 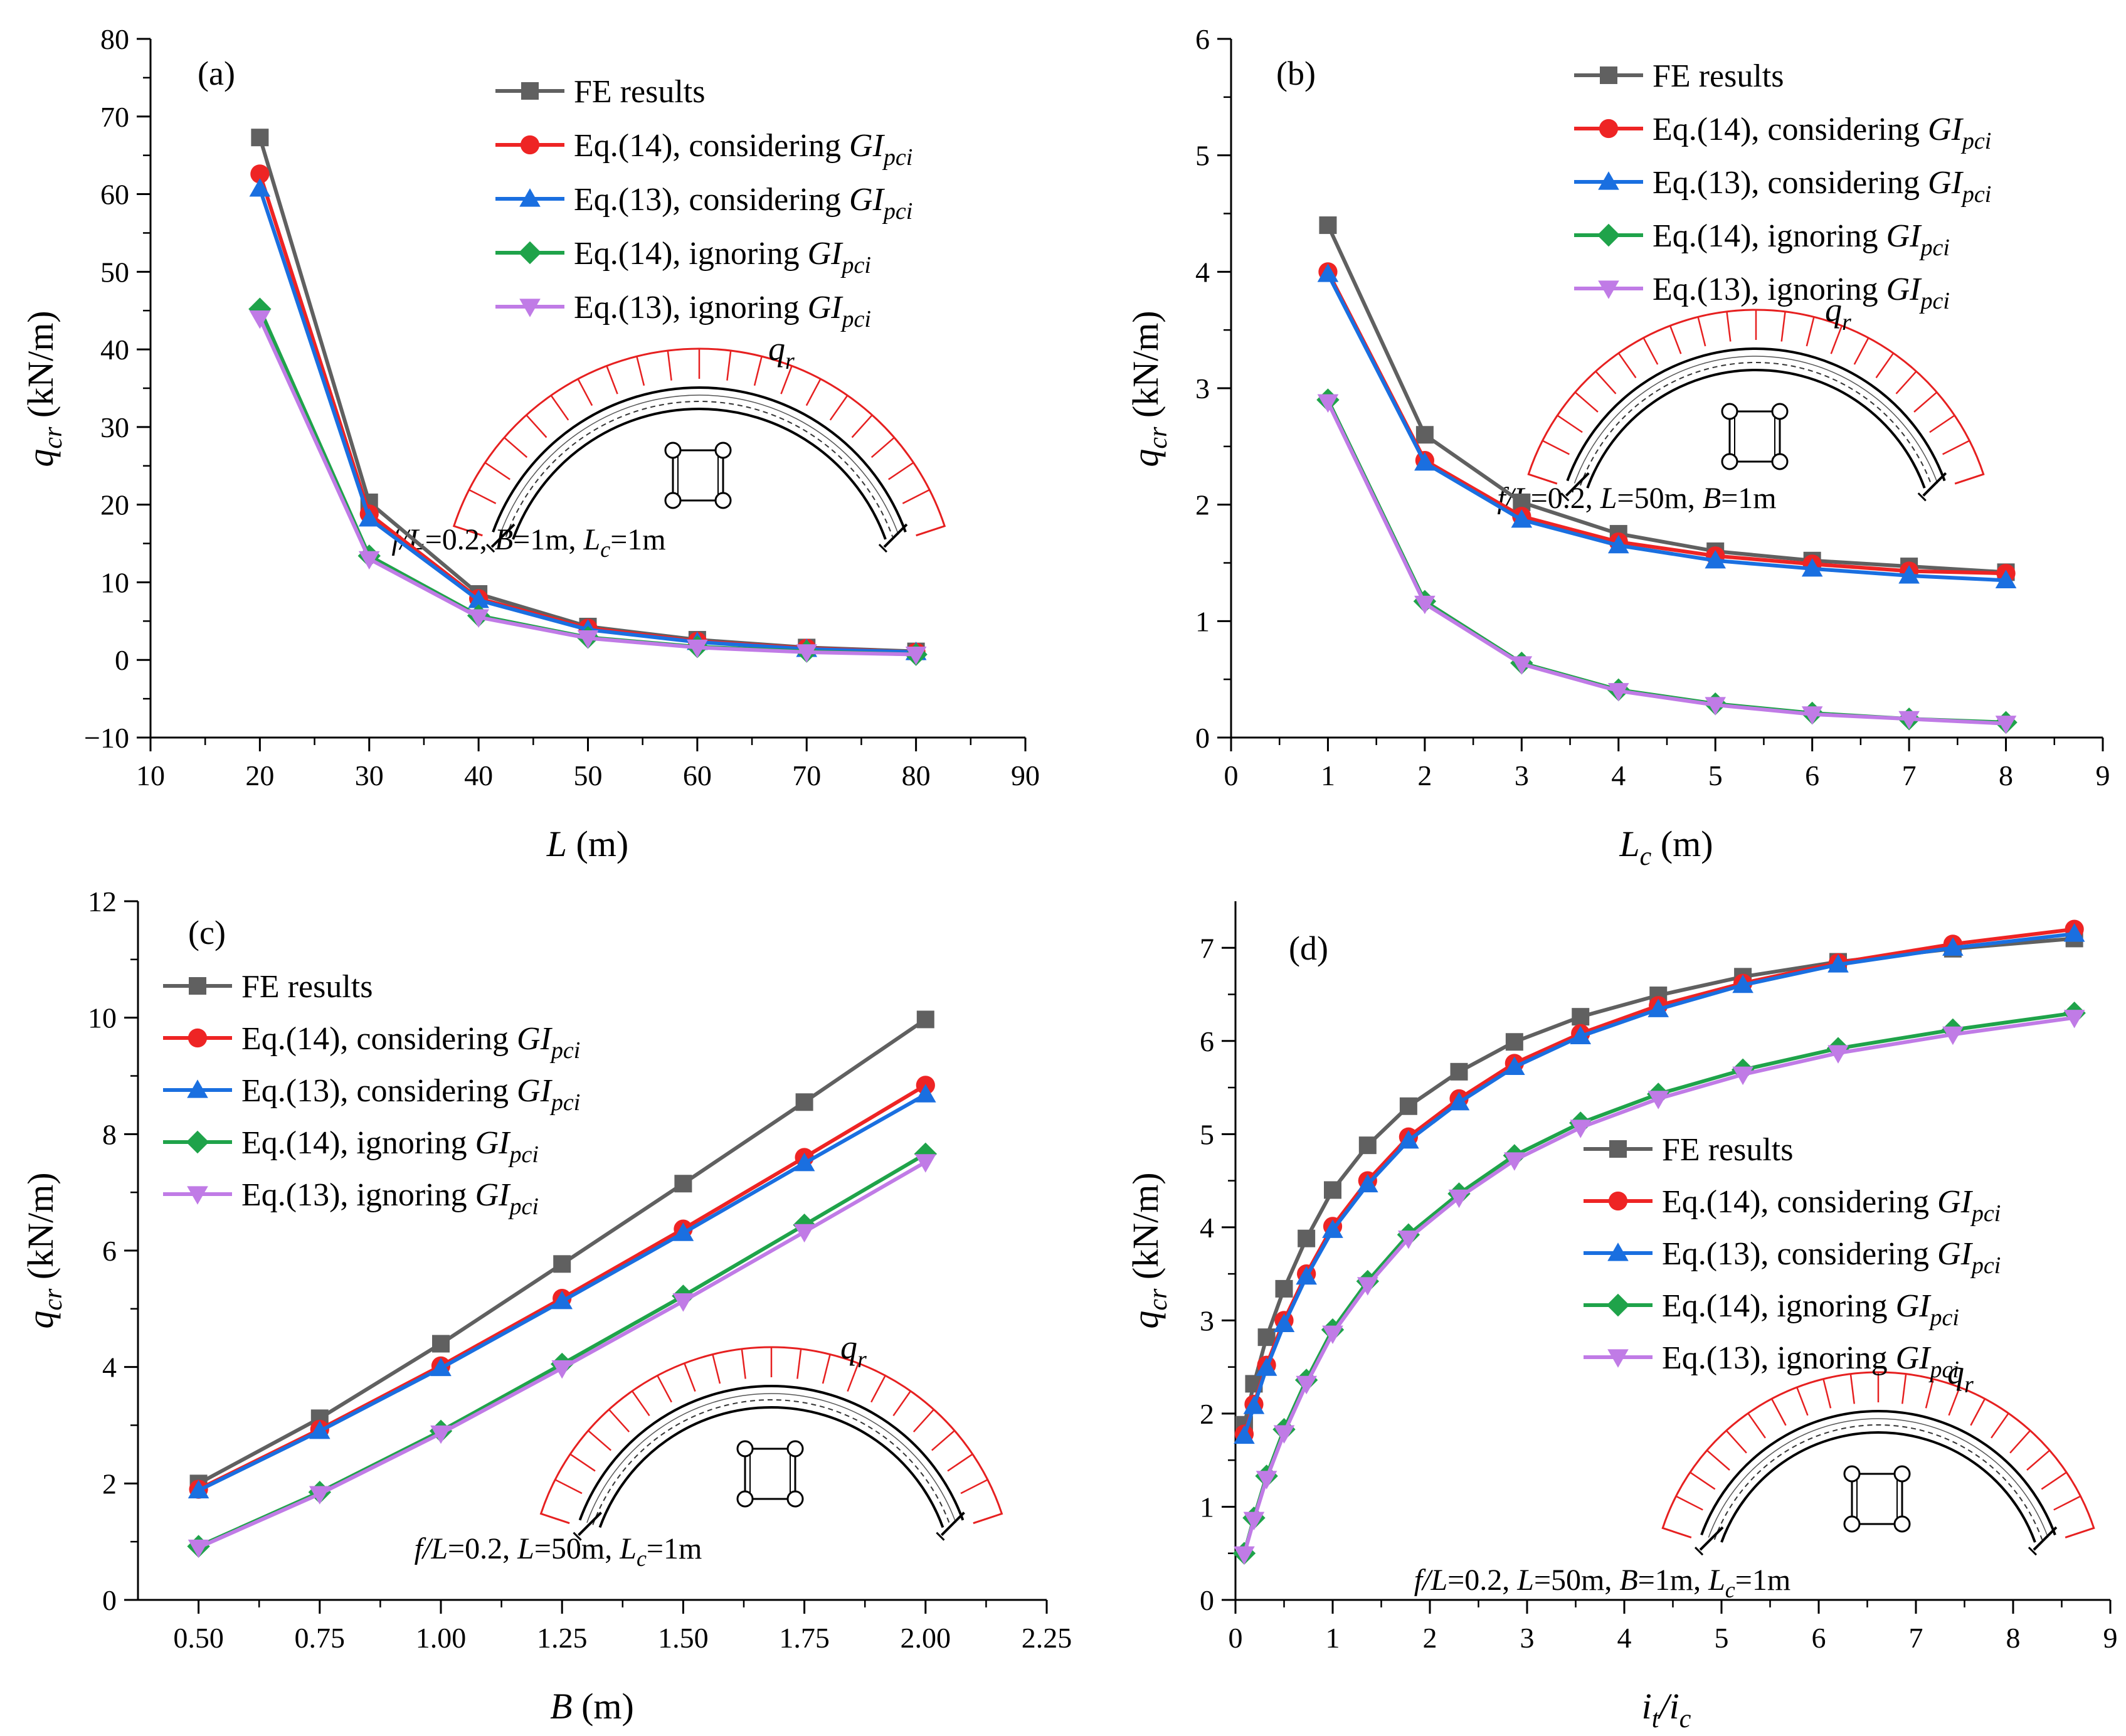 What do you see at coordinates (114, 350) in the screenshot?
I see `y-tick-label: 40` at bounding box center [114, 350].